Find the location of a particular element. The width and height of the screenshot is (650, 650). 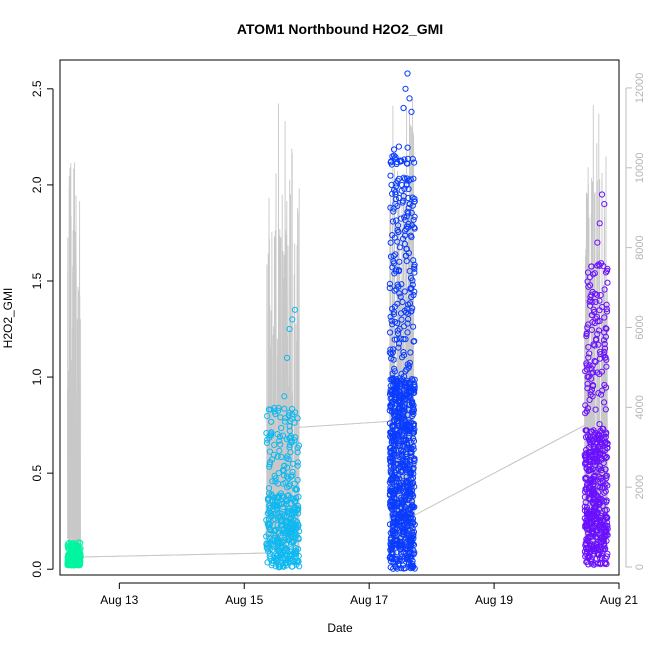

y-tick-label: 1.5 is located at coordinates (37, 280).